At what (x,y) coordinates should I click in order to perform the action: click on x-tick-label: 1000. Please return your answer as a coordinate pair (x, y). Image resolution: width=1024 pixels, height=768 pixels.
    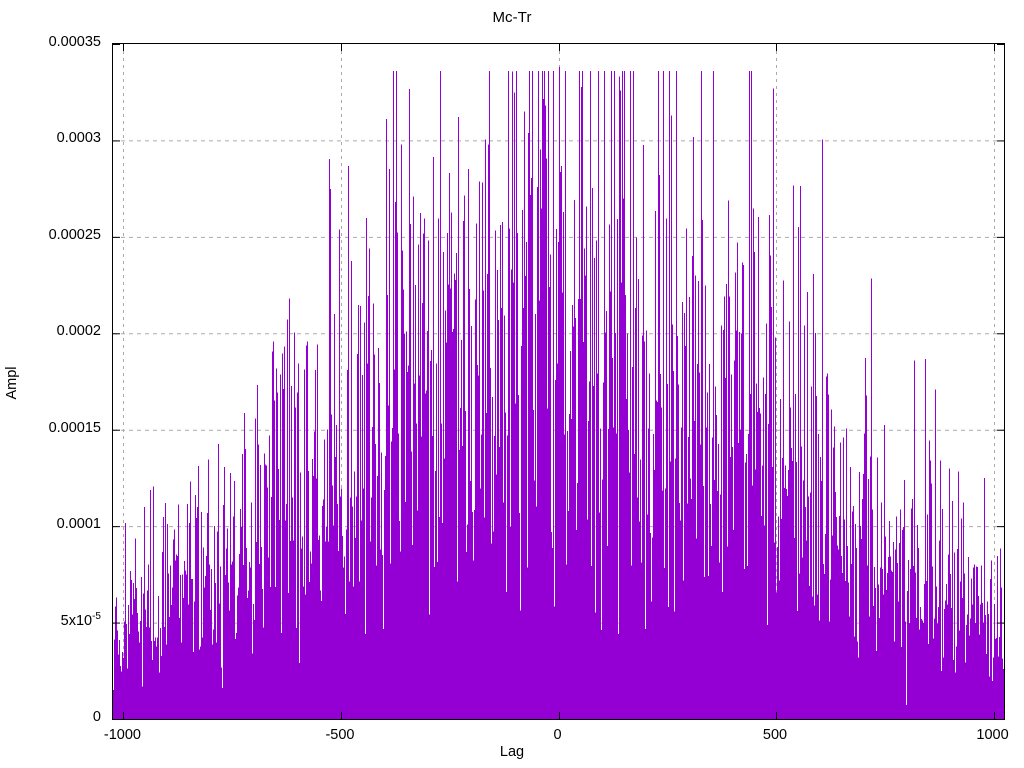
    Looking at the image, I should click on (992, 735).